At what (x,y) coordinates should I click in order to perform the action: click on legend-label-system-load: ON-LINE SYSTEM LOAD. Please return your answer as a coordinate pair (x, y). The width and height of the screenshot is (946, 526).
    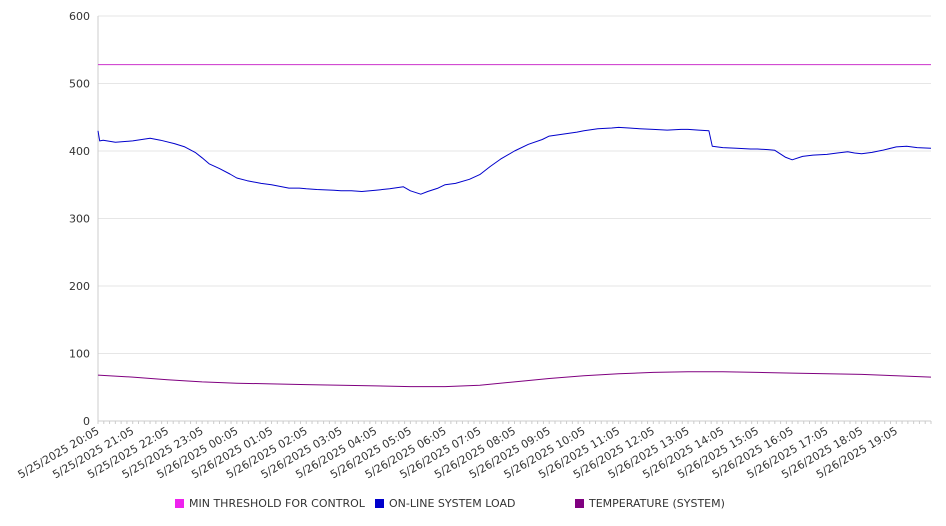
    Looking at the image, I should click on (452, 503).